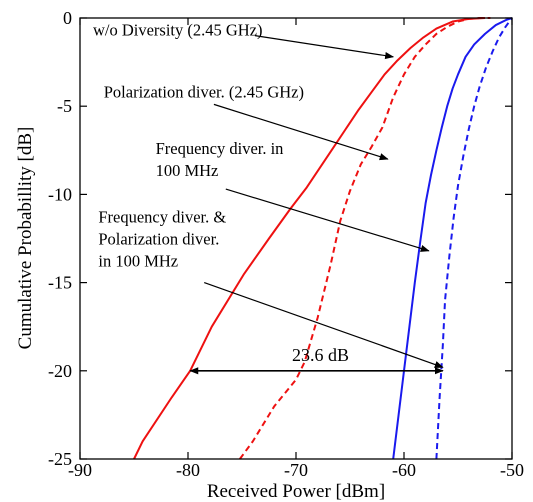  I want to click on y-tick-label-2: -10, so click(60, 194).